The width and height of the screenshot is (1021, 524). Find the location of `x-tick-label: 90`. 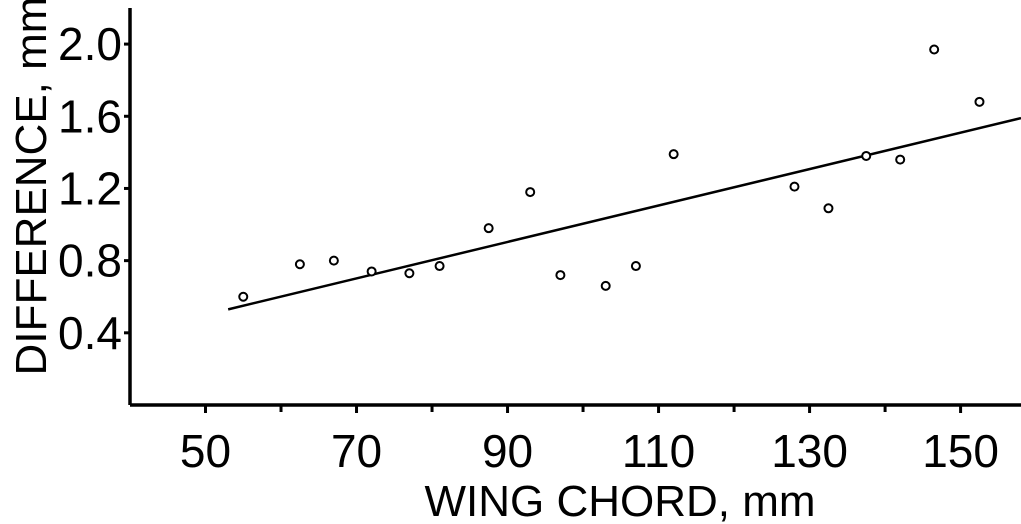

x-tick-label: 90 is located at coordinates (507, 451).